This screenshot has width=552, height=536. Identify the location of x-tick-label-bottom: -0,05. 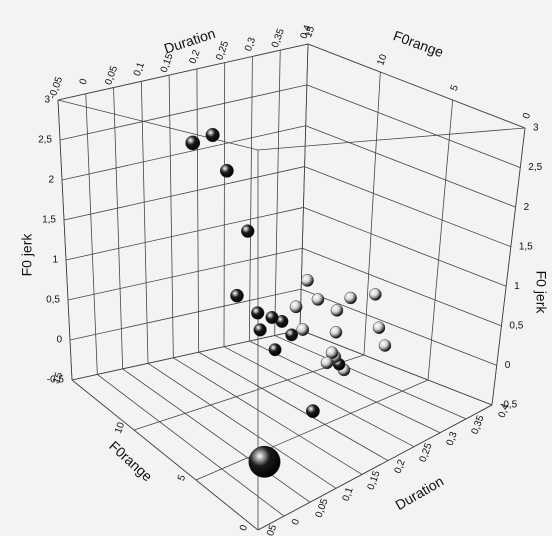
(270, 529).